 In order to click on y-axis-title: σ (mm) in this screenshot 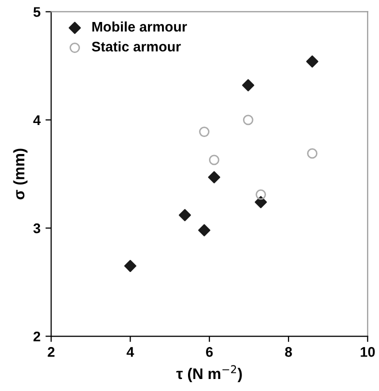, I will do `click(20, 174)`.